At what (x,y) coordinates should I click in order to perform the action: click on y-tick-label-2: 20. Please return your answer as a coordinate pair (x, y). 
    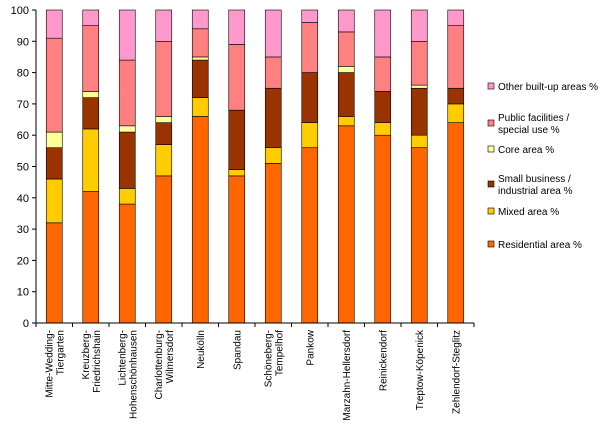
    Looking at the image, I should click on (23, 261).